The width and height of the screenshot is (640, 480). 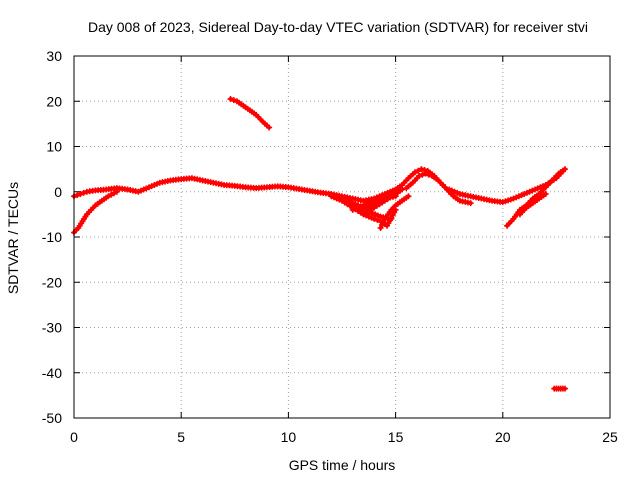 What do you see at coordinates (181, 437) in the screenshot?
I see `x-tick-label: 5` at bounding box center [181, 437].